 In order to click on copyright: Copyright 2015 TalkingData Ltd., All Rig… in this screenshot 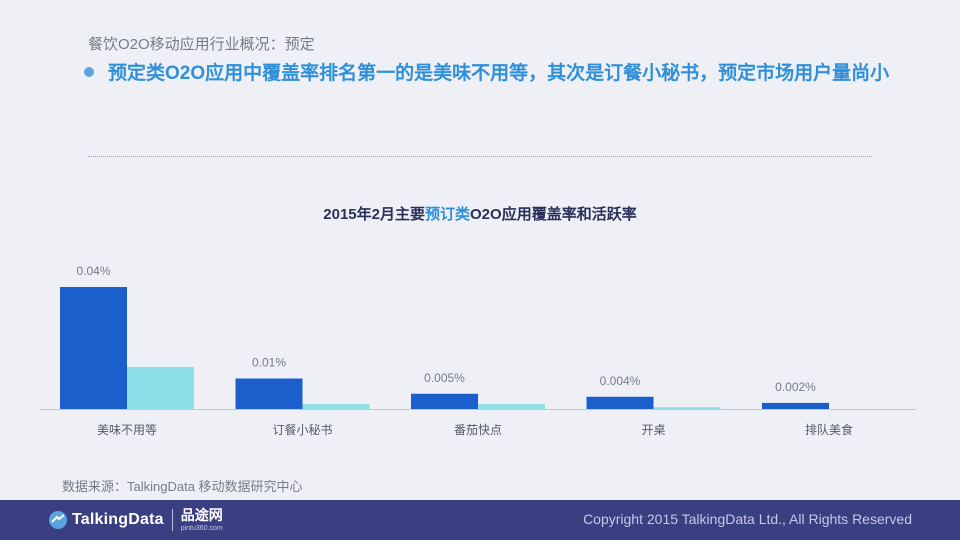, I will do `click(747, 519)`.